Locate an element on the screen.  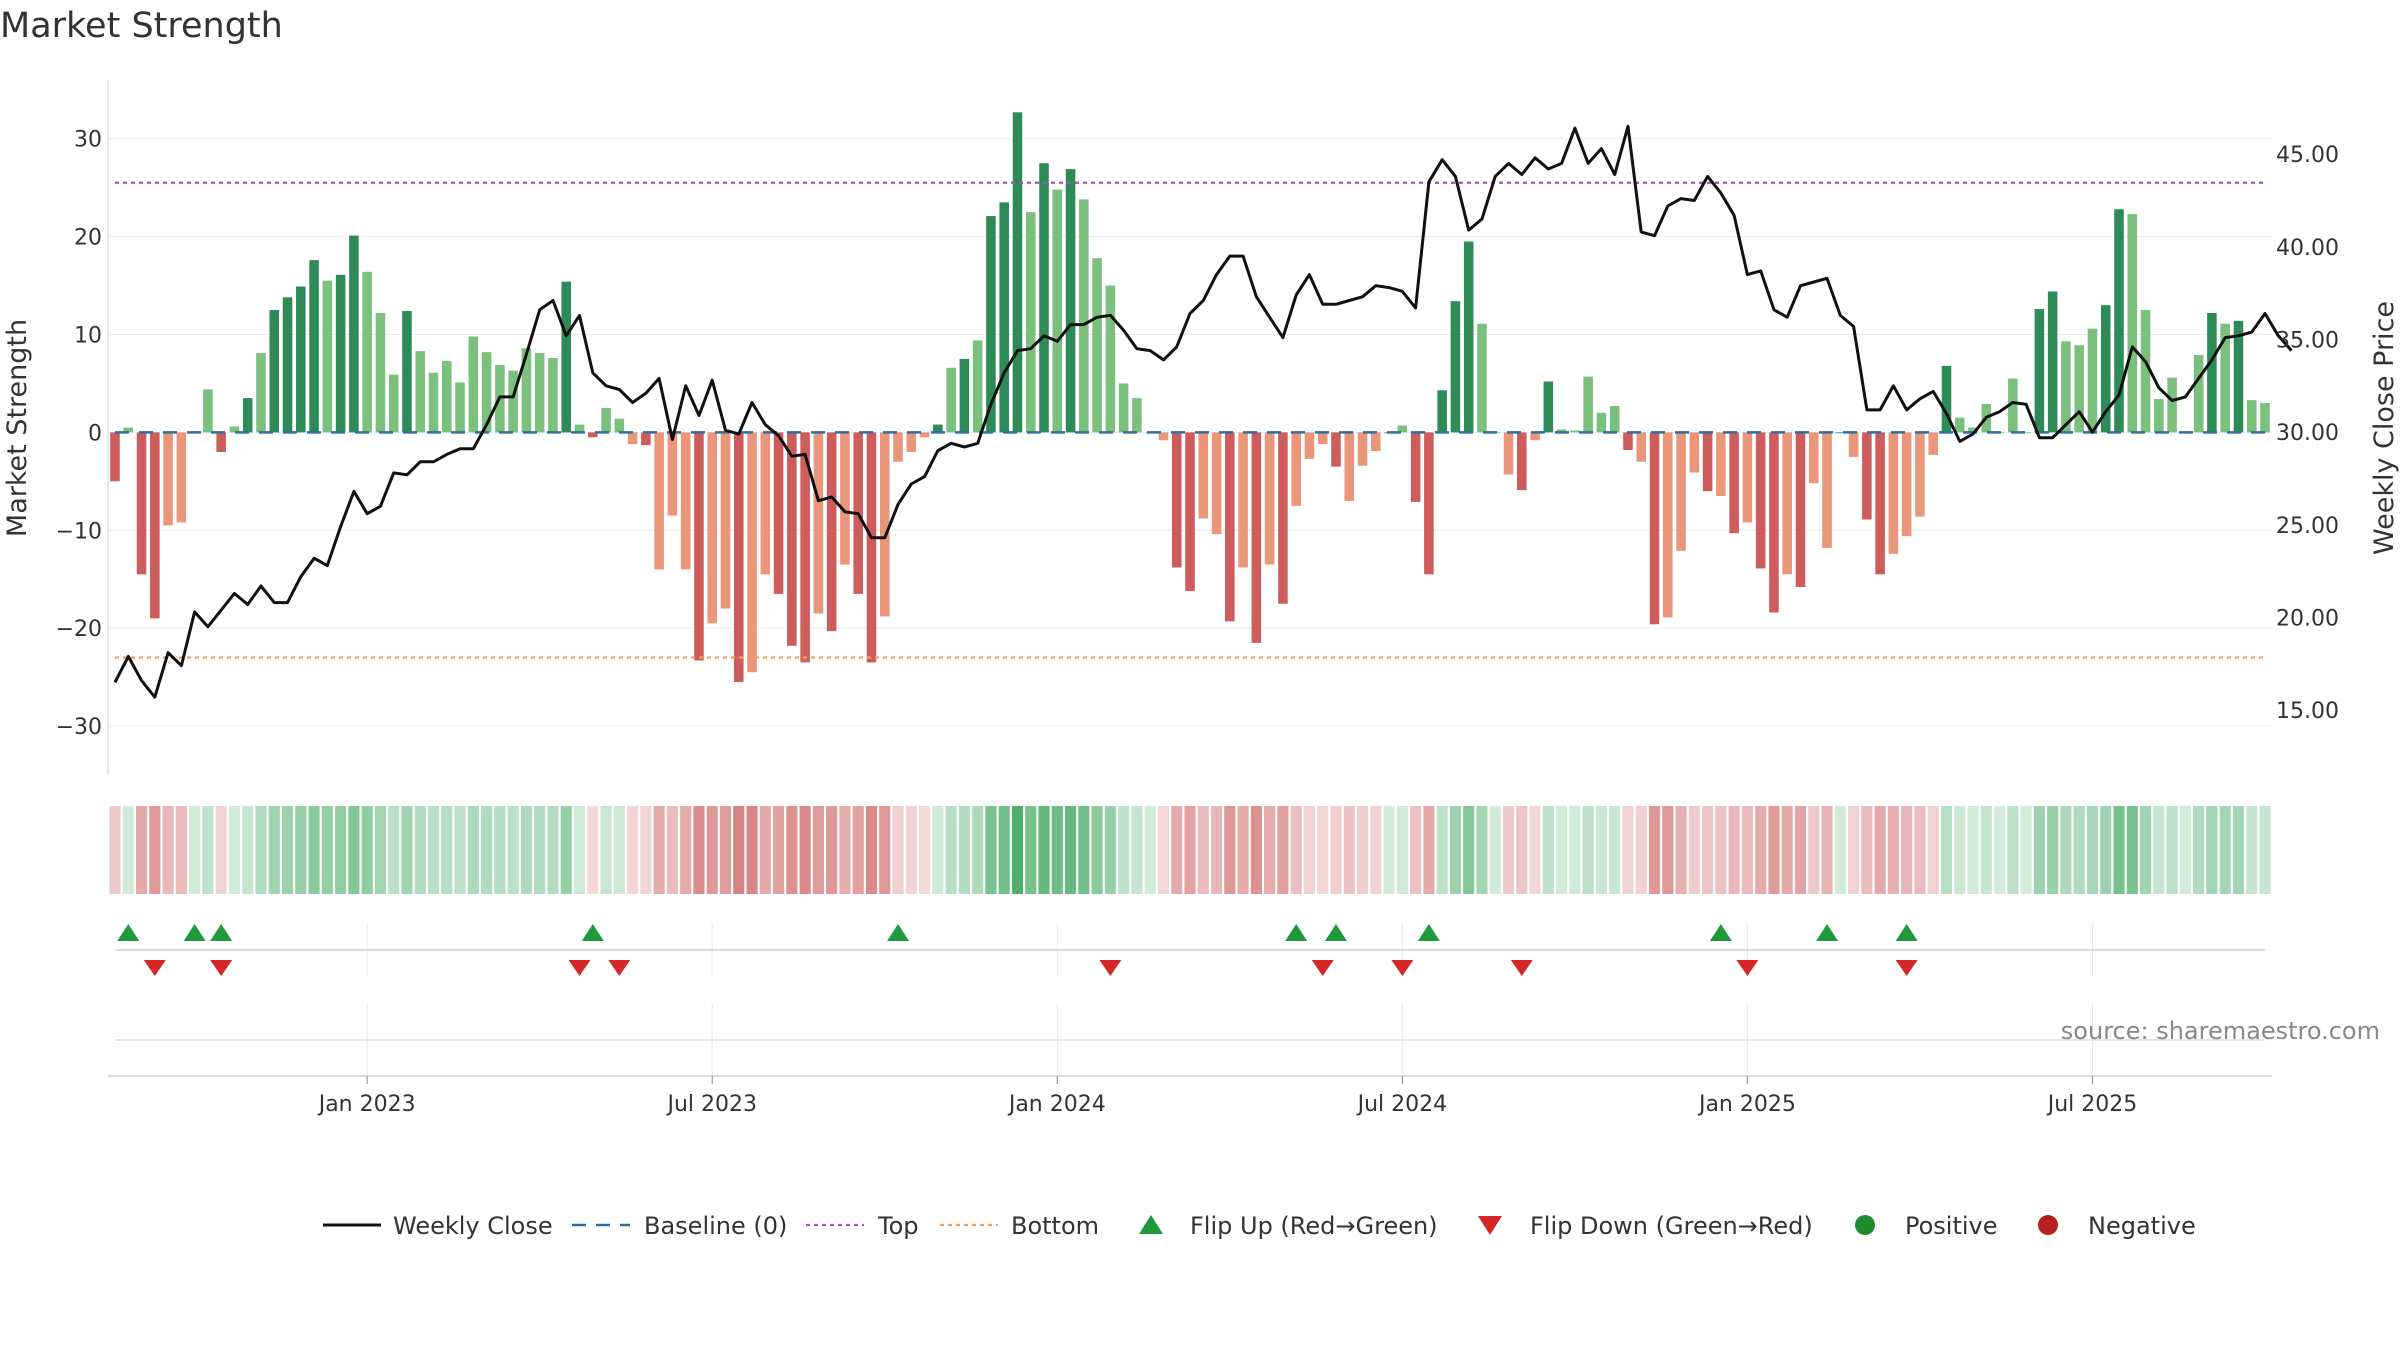
y-right-tick-label: 35.00 is located at coordinates (2307, 340).